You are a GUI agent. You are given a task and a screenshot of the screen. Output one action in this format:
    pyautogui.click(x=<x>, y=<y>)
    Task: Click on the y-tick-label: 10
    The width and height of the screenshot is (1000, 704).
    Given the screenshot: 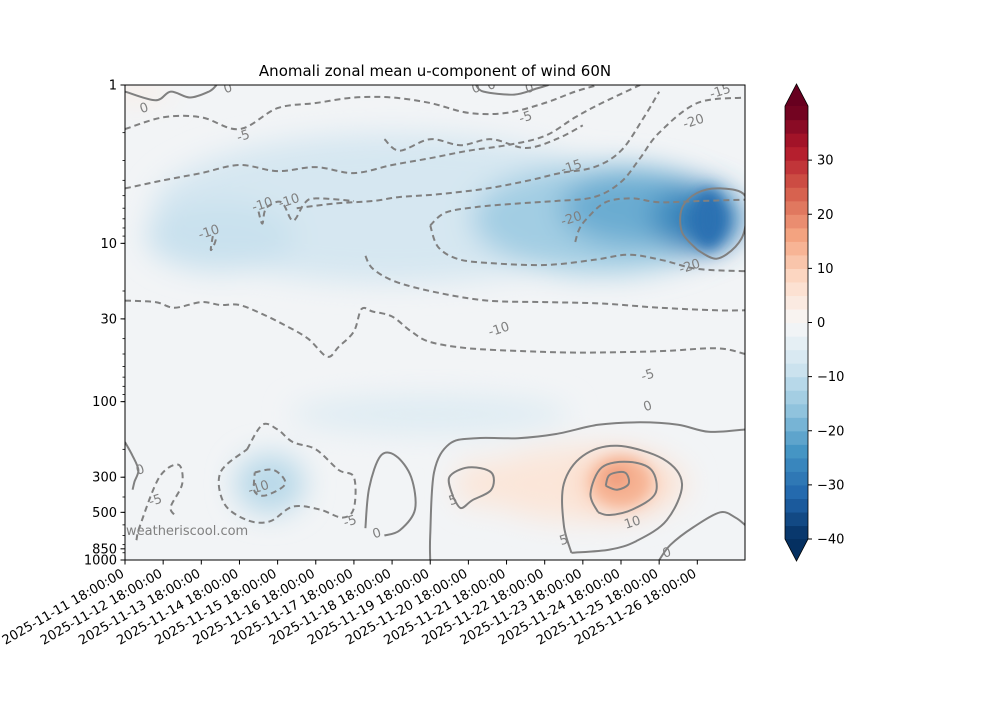 What is the action you would take?
    pyautogui.click(x=108, y=244)
    